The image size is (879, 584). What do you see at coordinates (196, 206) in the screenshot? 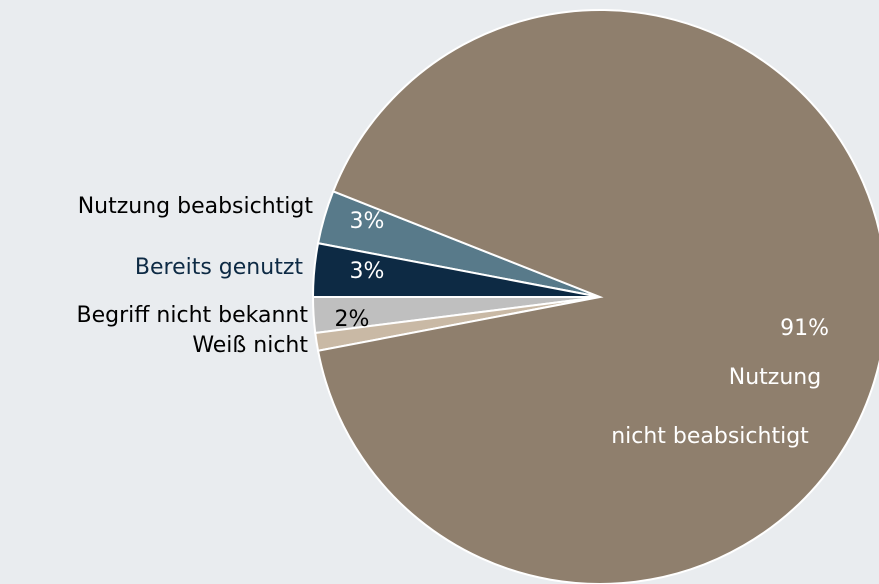
I see `slice-label: Nutzung beabsichtigt` at bounding box center [196, 206].